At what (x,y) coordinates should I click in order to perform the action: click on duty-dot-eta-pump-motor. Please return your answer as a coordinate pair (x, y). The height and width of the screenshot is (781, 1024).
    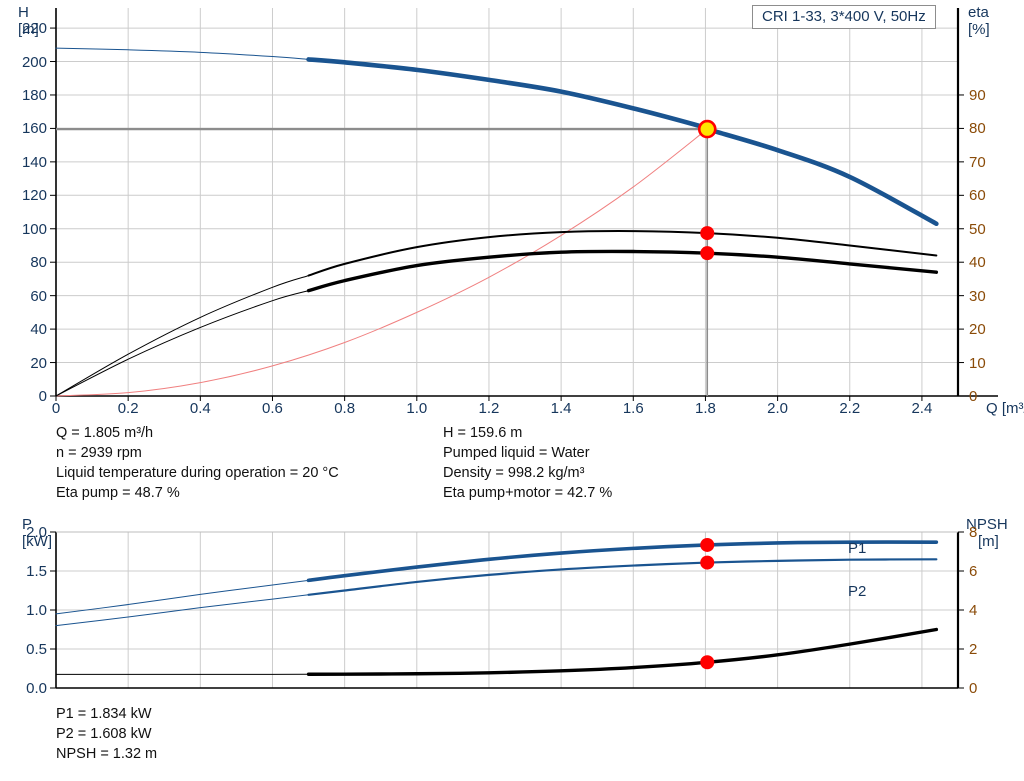
    Looking at the image, I should click on (707, 253).